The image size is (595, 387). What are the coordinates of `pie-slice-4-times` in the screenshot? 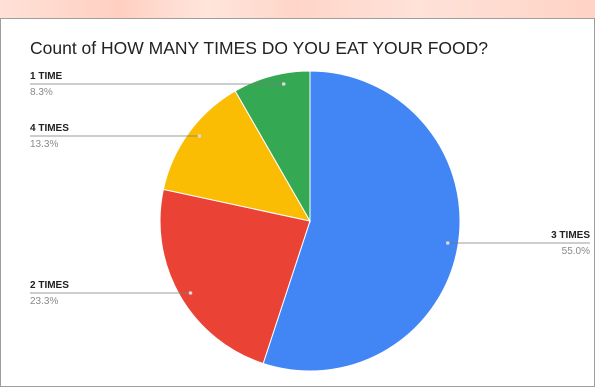 It's located at (236, 156).